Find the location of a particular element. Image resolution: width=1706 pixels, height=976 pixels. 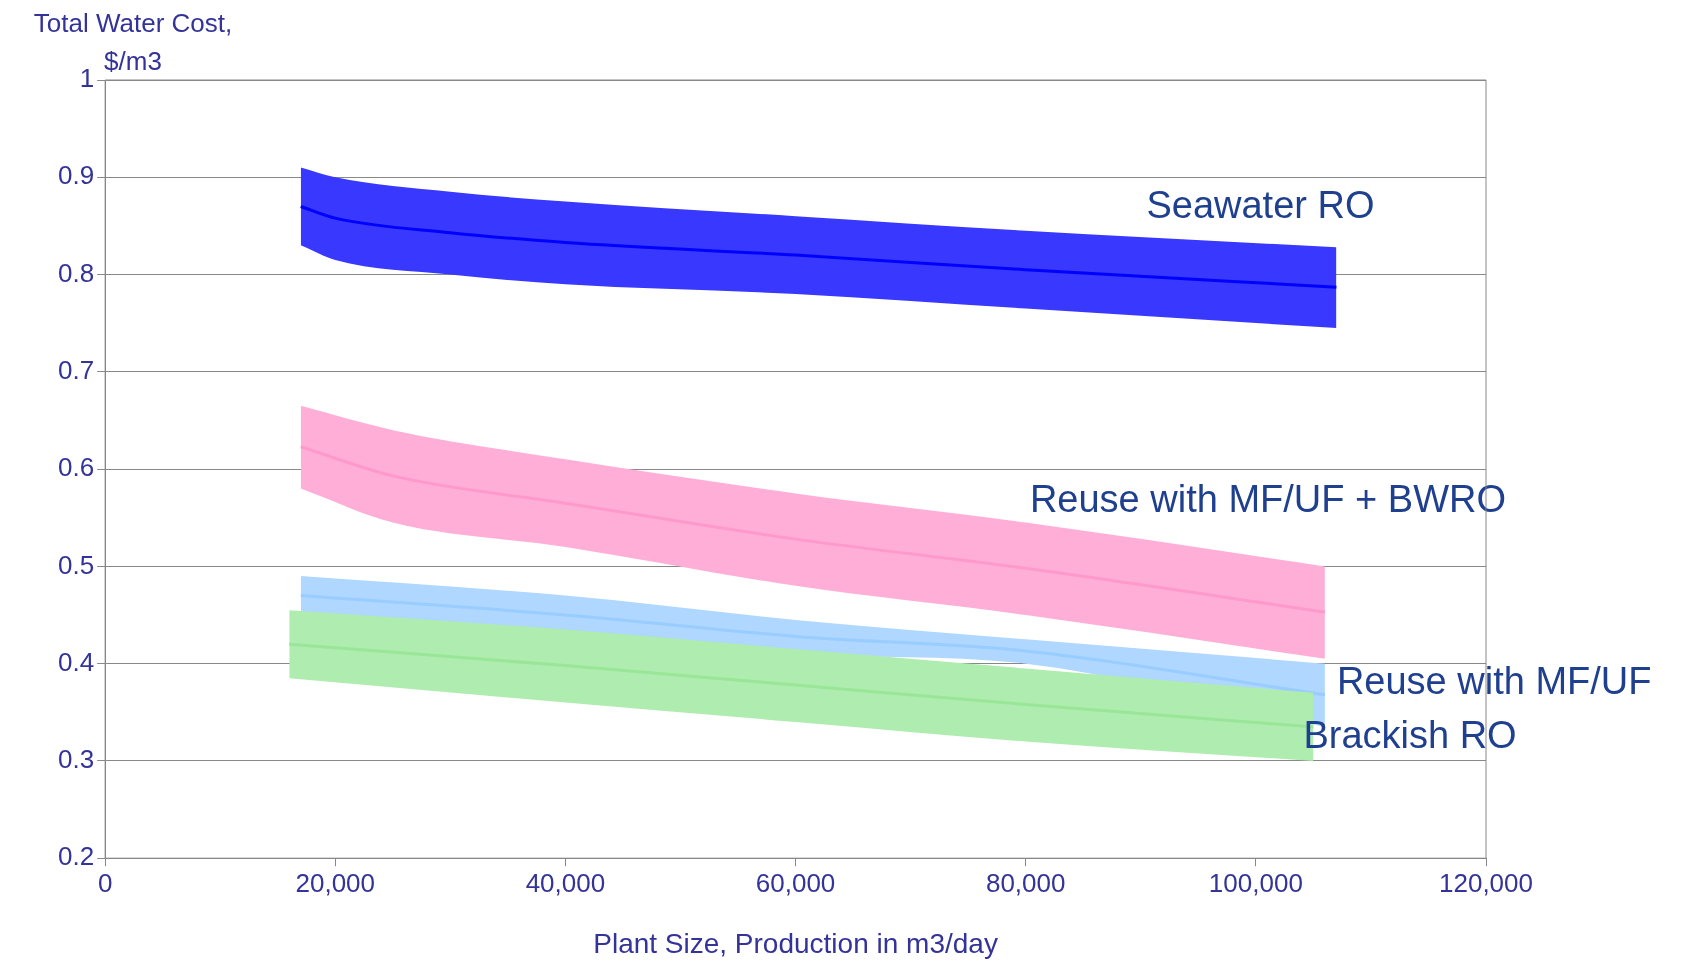

x-tick-label: 120,000 is located at coordinates (1486, 882).